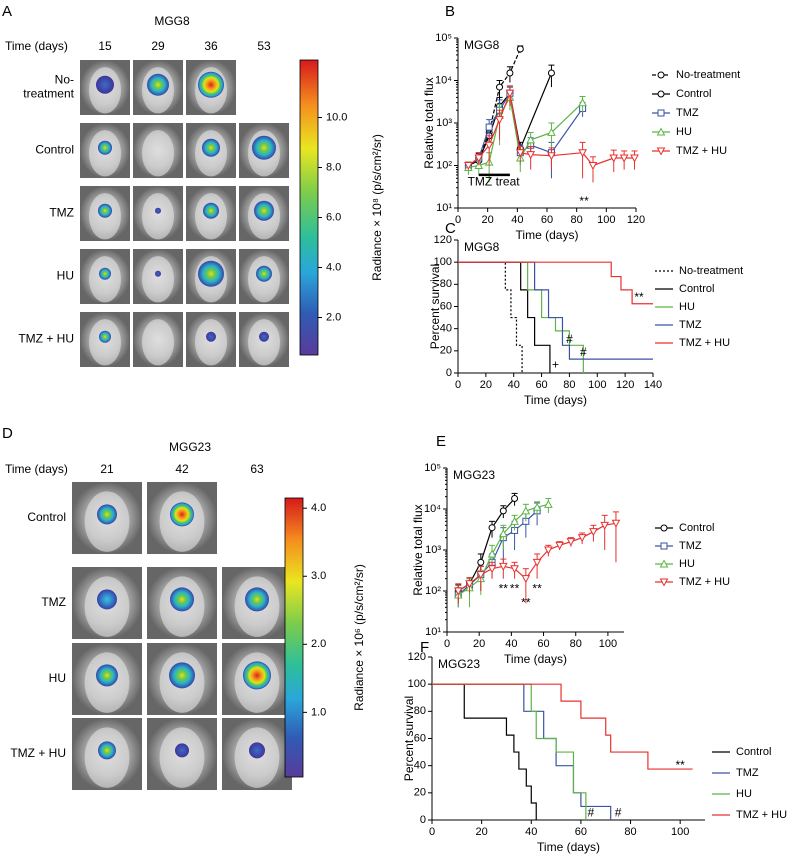 The image size is (798, 861). Describe the element at coordinates (432, 468) in the screenshot. I see `y-tick-label: 10⁵` at that location.